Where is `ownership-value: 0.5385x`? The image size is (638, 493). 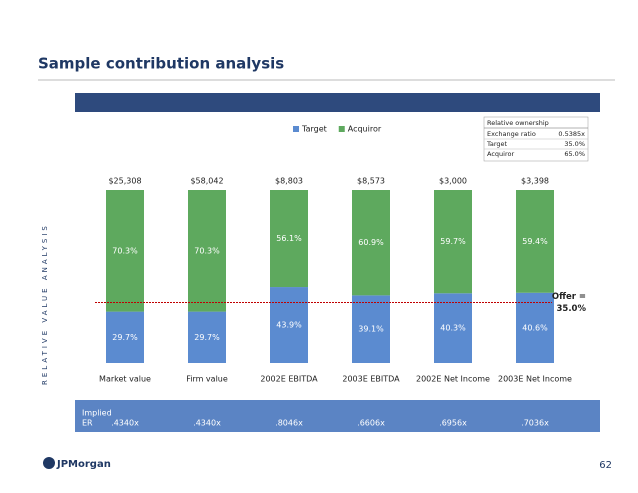 ownership-value: 0.5385x is located at coordinates (571, 134).